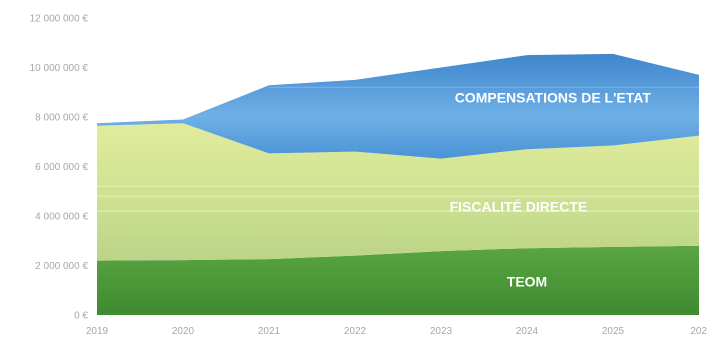 This screenshot has width=707, height=338. Describe the element at coordinates (441, 331) in the screenshot. I see `x-tick-label: 2023` at that location.